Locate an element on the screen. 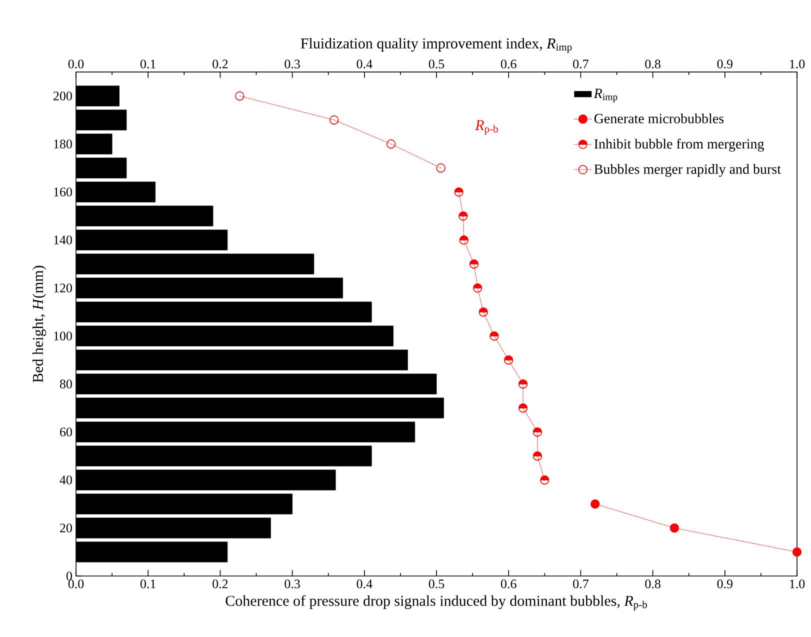 The width and height of the screenshot is (811, 637). x-tick-label: 0.5 is located at coordinates (436, 64).